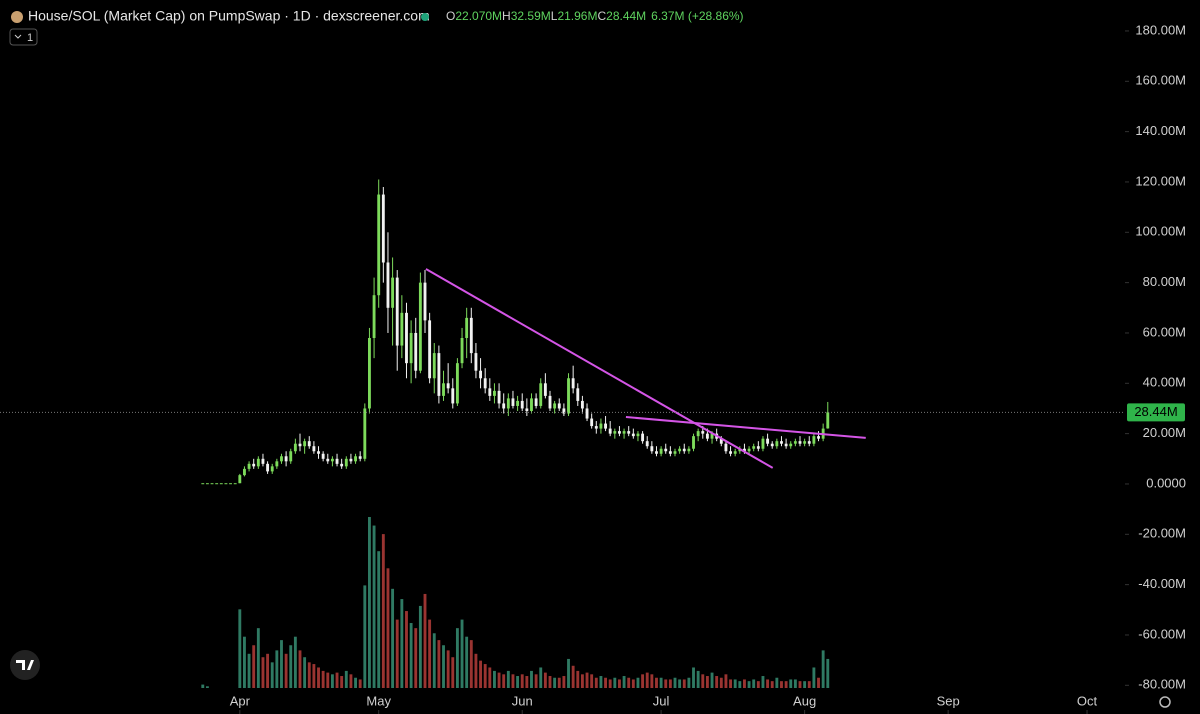 The image size is (1200, 714). I want to click on y-tick-label: -80.00M, so click(1162, 684).